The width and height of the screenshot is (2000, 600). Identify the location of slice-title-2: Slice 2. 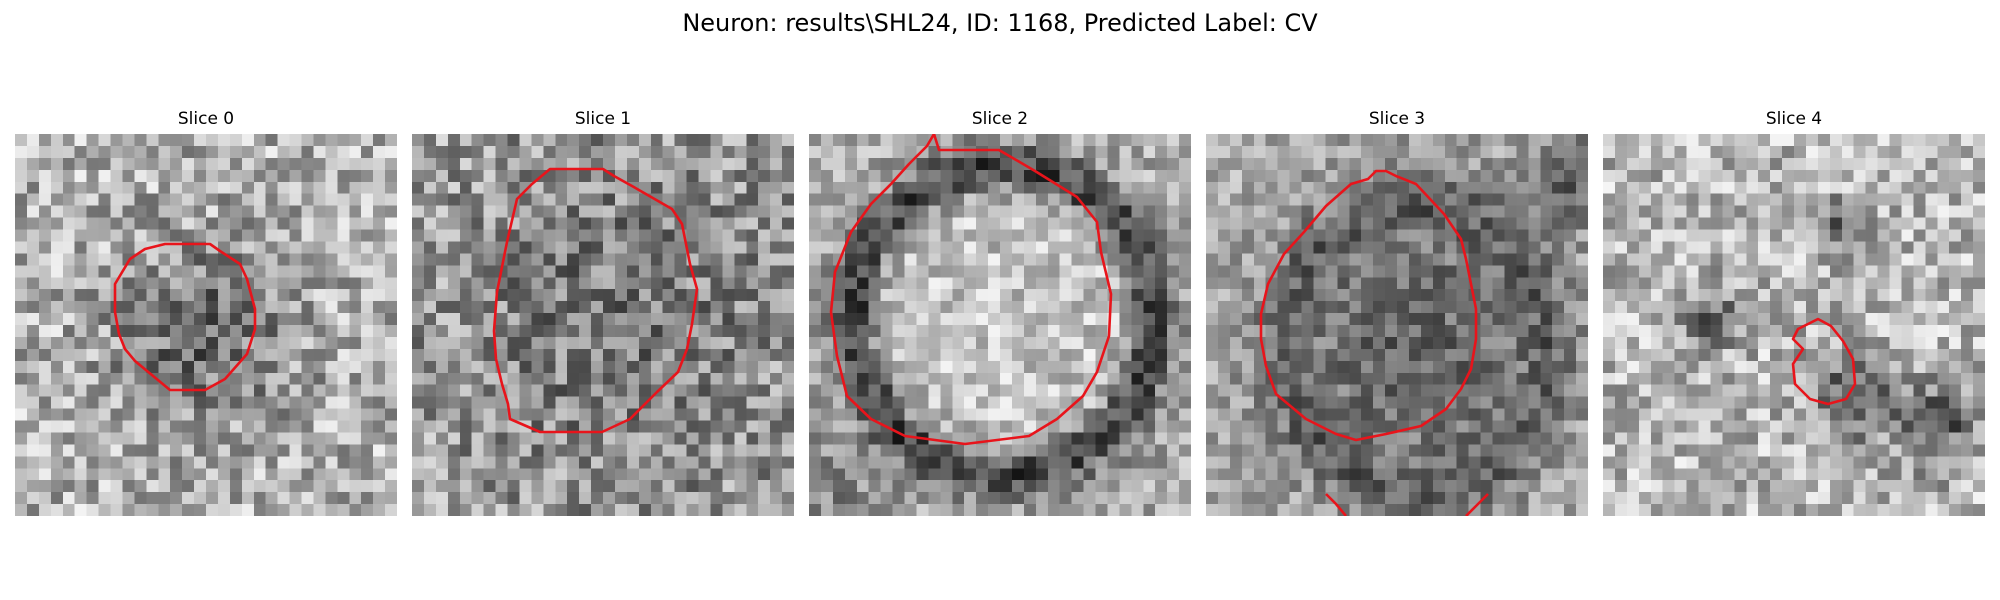
(1000, 119).